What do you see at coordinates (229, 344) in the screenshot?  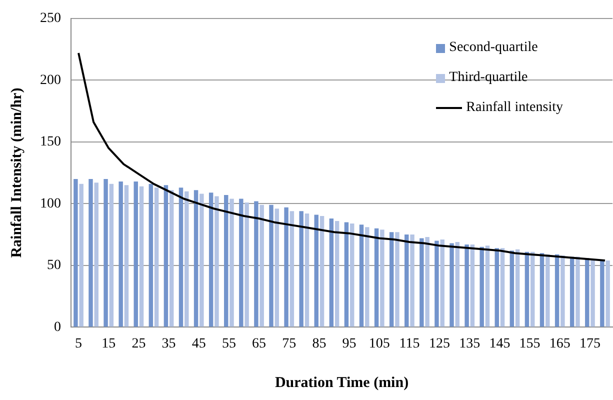 I see `x-tick-label: 55` at bounding box center [229, 344].